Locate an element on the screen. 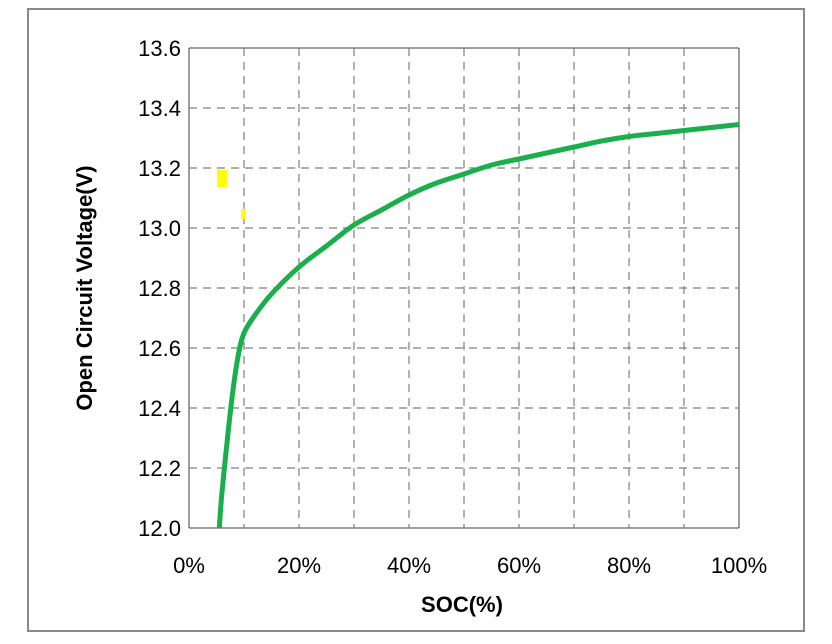 The height and width of the screenshot is (644, 832). y-tick-label: 12.2 is located at coordinates (159, 468).